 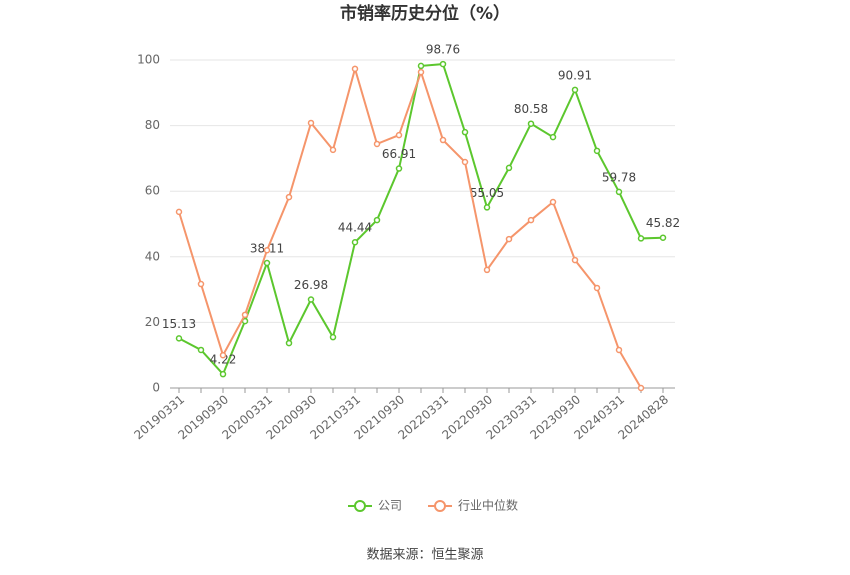 I want to click on data-label: 15.13, so click(x=179, y=324).